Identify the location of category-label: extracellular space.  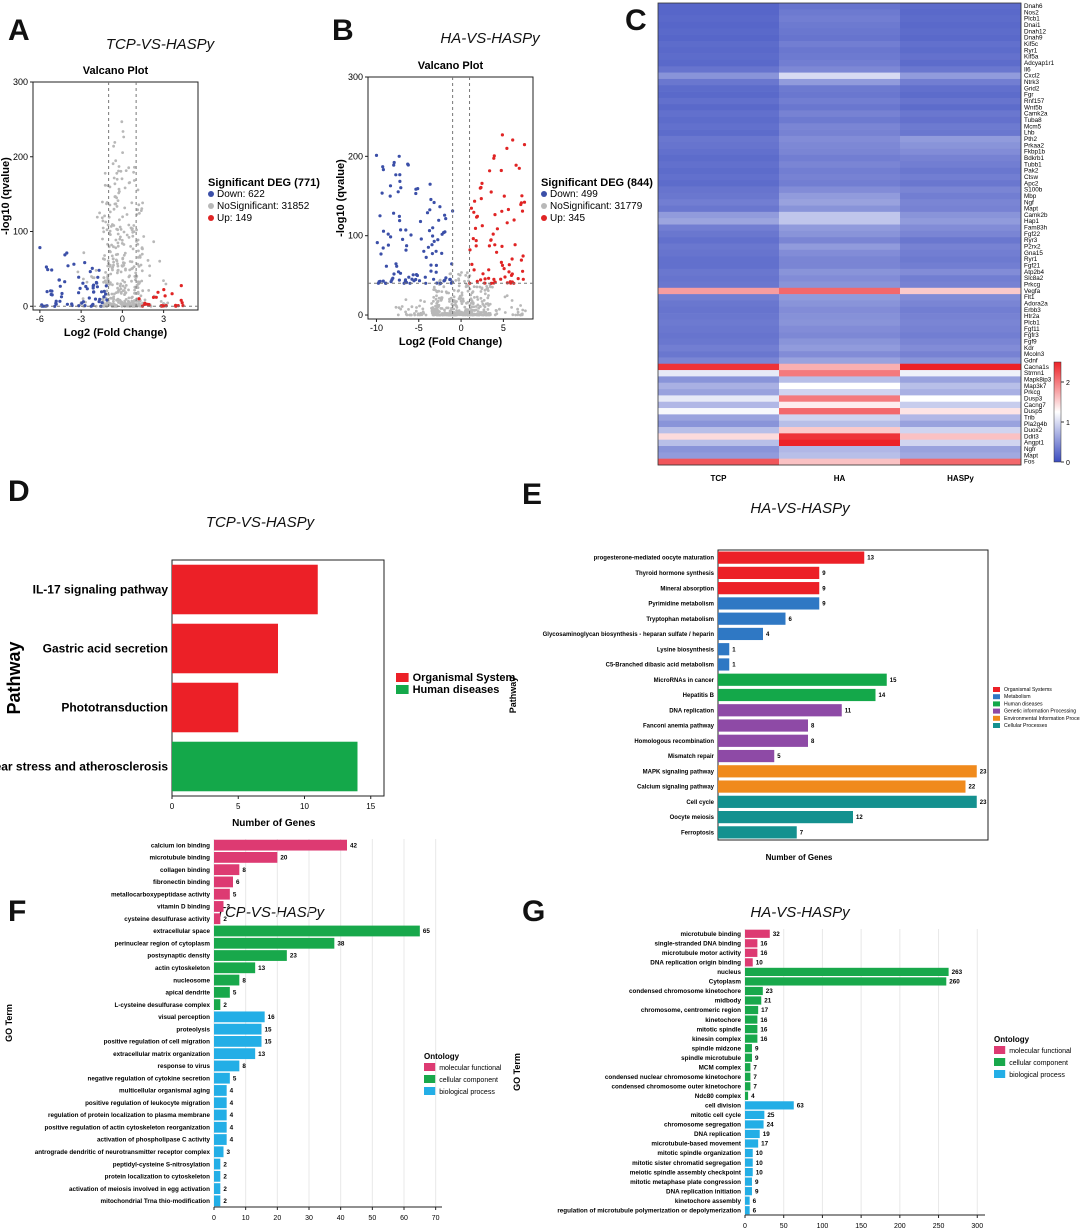
(181, 931).